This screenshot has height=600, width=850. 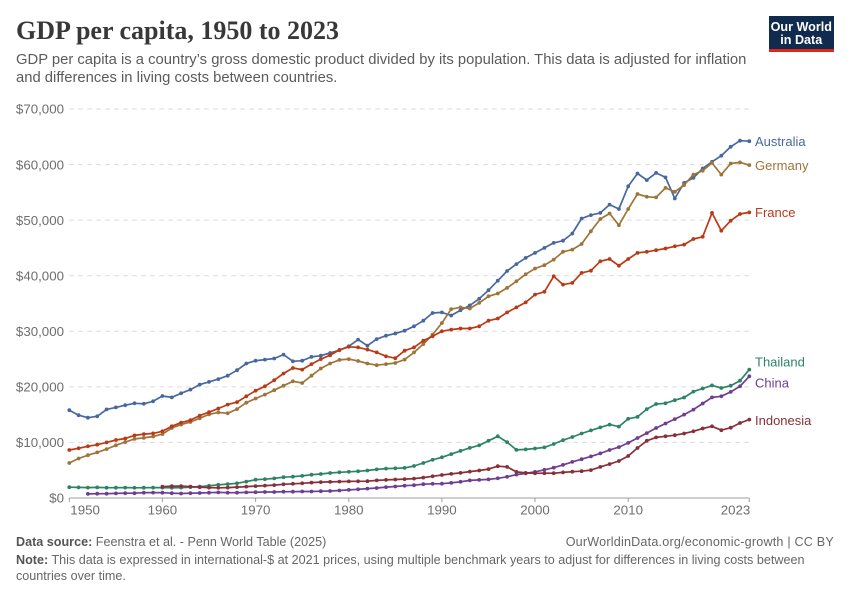 I want to click on svg-text: $40,000, so click(x=40, y=275).